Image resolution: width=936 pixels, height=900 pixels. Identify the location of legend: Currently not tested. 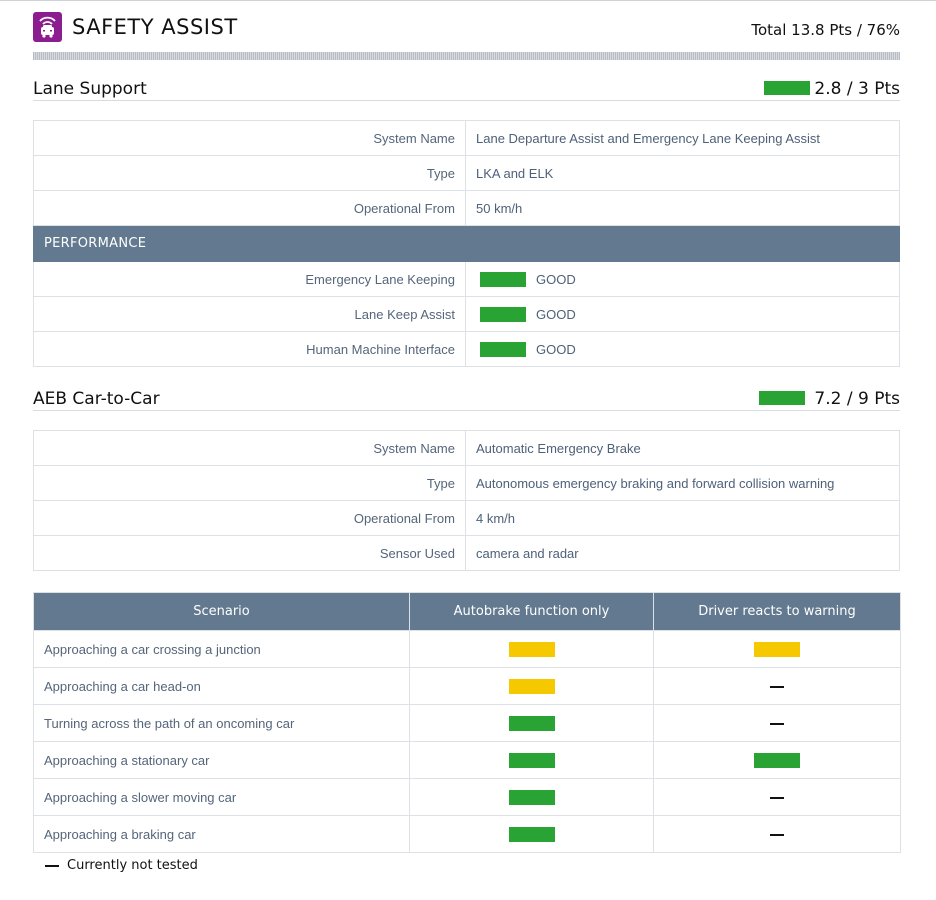
(121, 865).